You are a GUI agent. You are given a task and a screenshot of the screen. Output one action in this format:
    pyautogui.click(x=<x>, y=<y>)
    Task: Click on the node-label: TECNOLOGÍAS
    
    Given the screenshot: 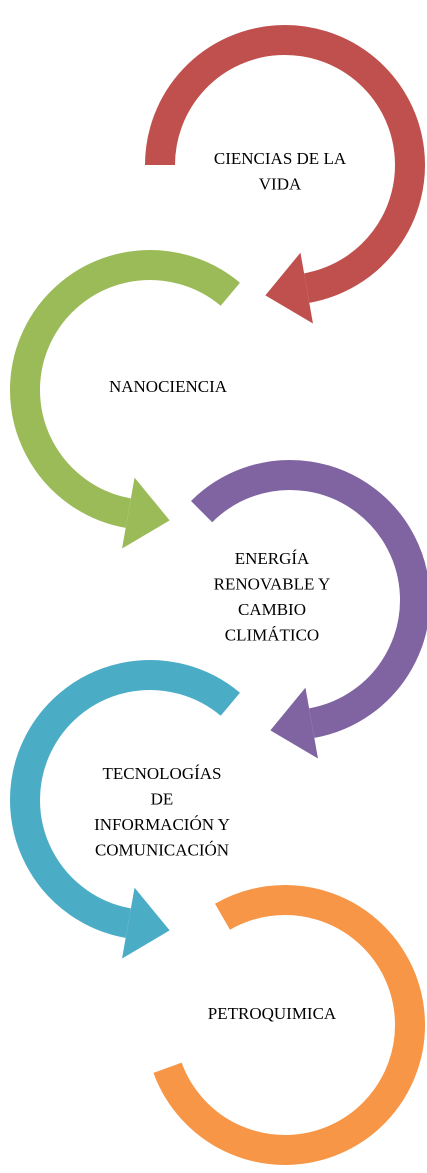 What is the action you would take?
    pyautogui.click(x=162, y=773)
    